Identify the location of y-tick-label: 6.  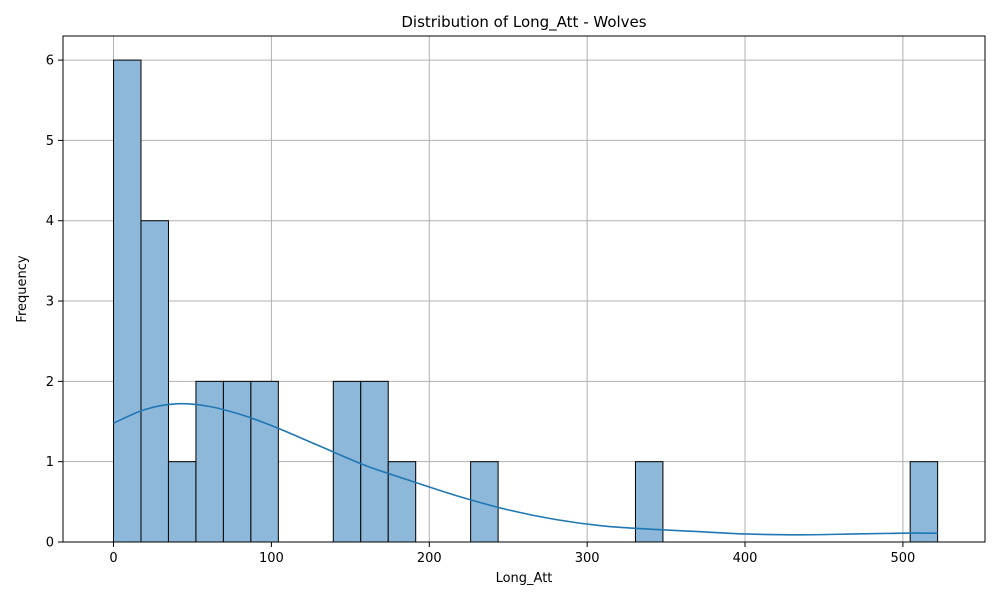
(50, 61).